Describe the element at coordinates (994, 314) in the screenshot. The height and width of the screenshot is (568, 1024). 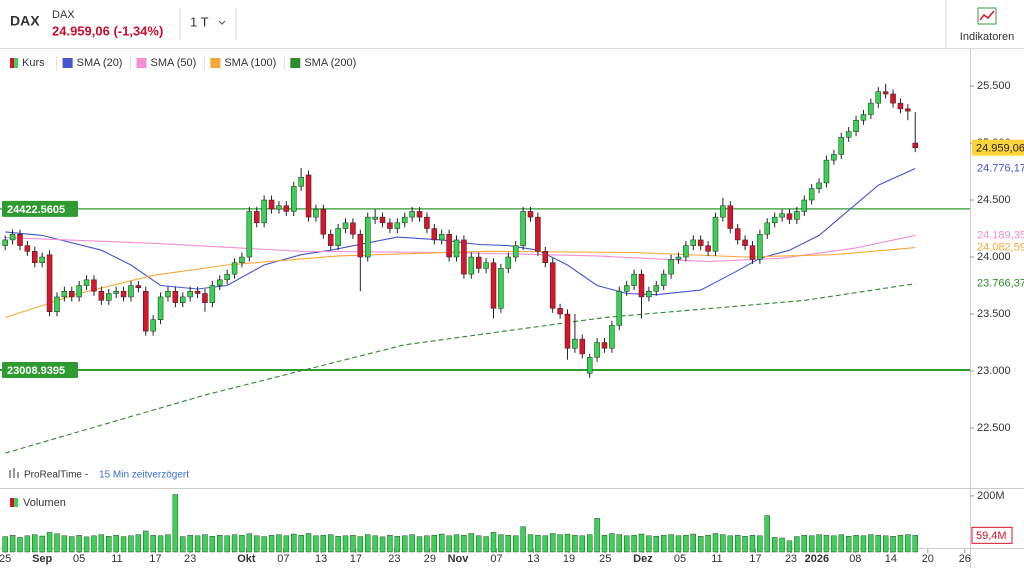
I see `y-tick-label: 23.500` at that location.